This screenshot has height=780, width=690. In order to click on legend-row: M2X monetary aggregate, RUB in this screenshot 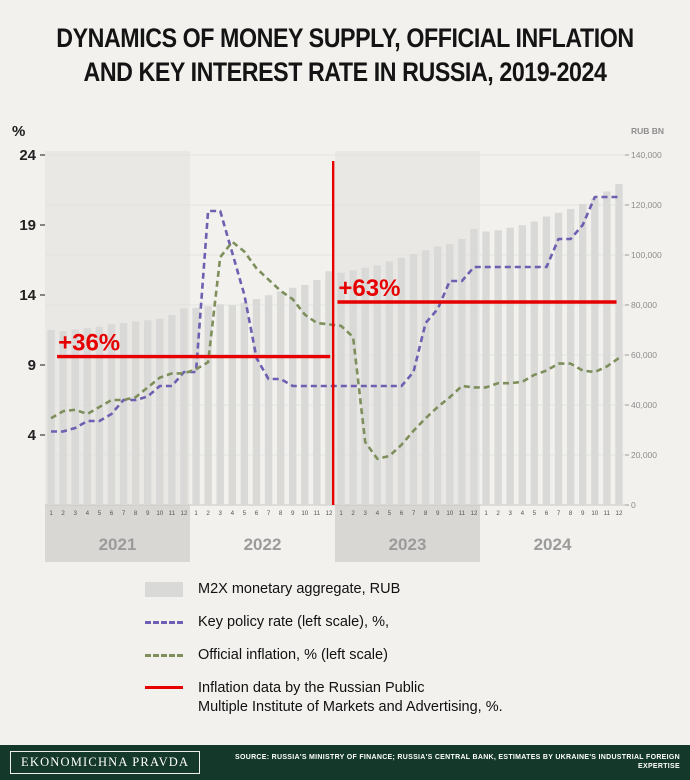, I will do `click(324, 589)`.